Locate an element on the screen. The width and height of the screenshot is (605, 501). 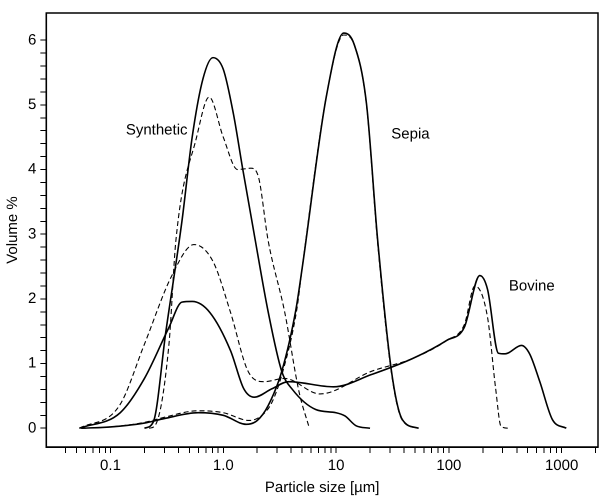
annotation: Bovine is located at coordinates (531, 286).